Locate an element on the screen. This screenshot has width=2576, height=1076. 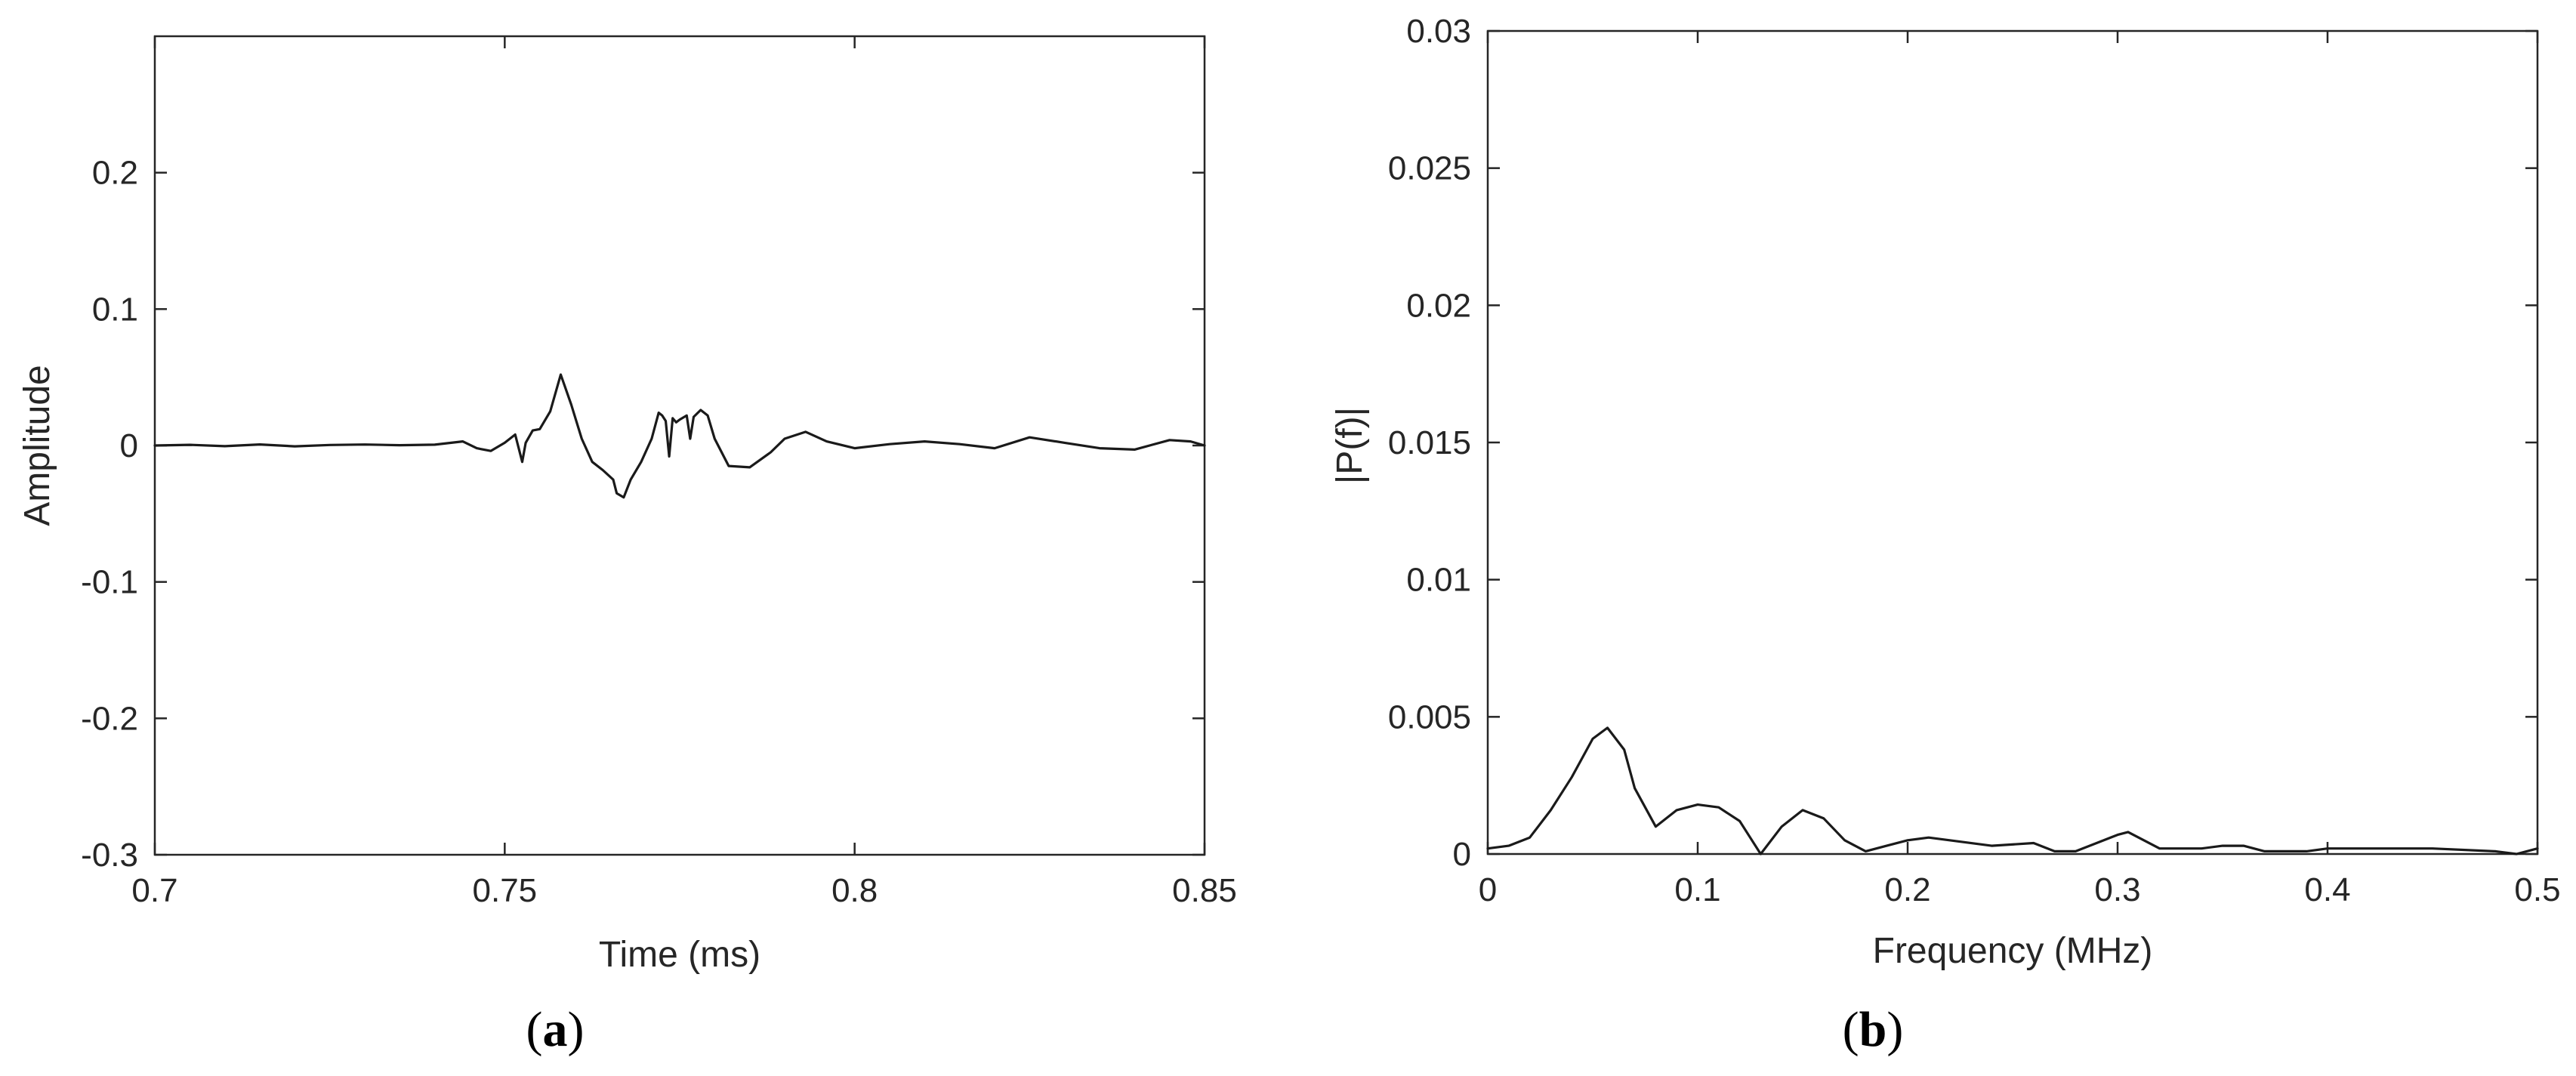
panel-b-y-tick-label: 0.02 is located at coordinates (1438, 305).